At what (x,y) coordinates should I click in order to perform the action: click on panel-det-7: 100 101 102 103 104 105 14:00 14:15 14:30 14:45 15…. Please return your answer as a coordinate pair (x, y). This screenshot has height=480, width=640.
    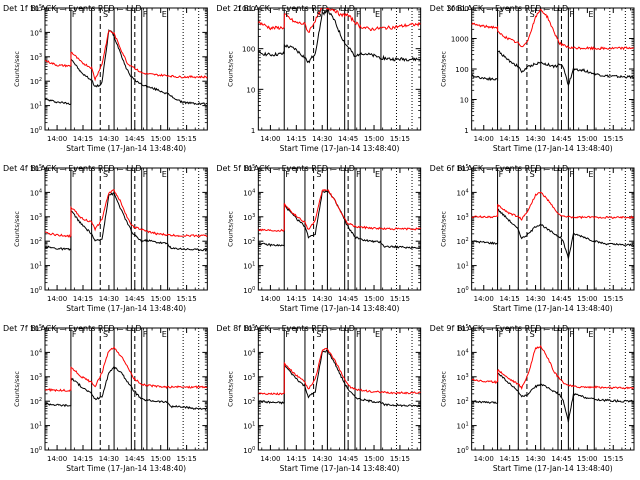
    Looking at the image, I should click on (105, 398).